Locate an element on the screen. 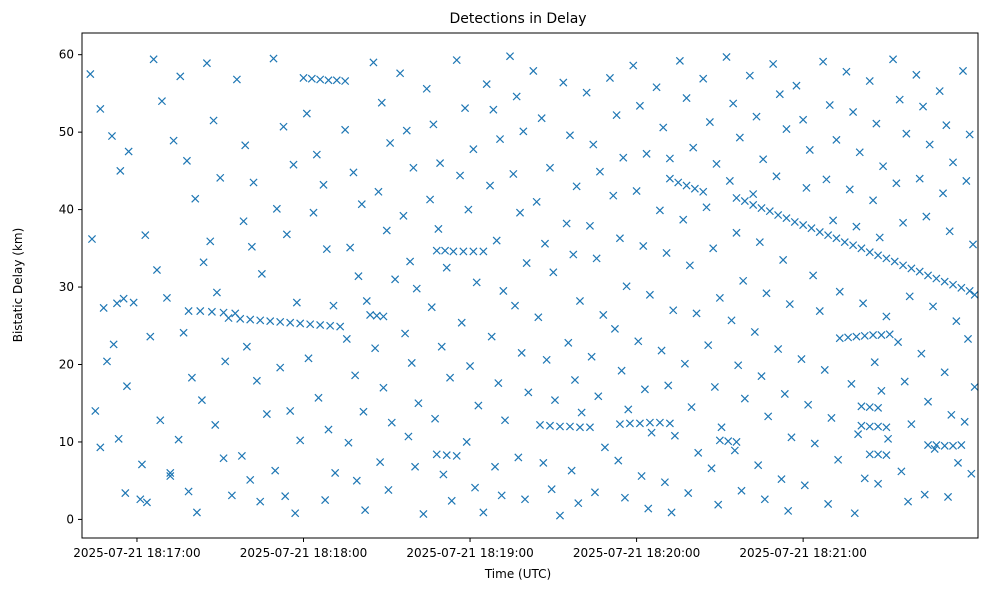 Image resolution: width=989 pixels, height=590 pixels. y-tick-label: 10 is located at coordinates (66, 442).